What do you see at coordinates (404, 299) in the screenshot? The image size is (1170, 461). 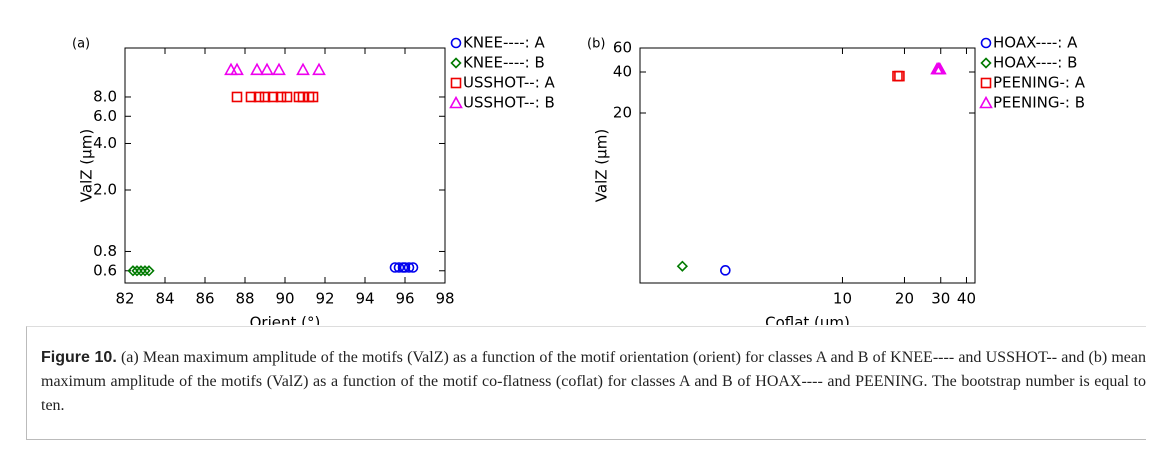 I see `x-tick-label: 96` at bounding box center [404, 299].